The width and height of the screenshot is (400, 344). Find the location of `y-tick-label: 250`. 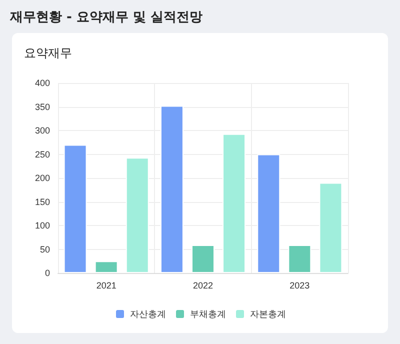

y-tick-label: 250 is located at coordinates (42, 154).